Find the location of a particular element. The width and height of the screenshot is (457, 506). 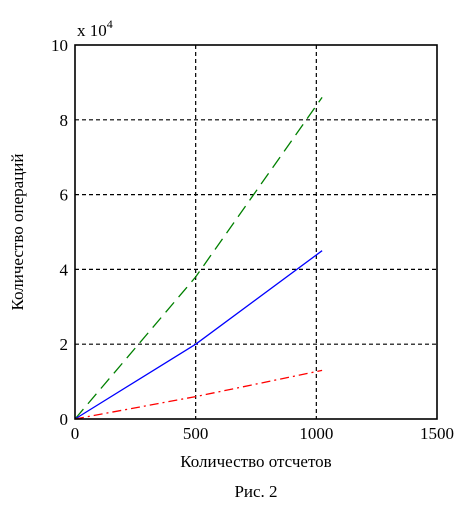

figure-caption: Рис. 2 is located at coordinates (255, 491).